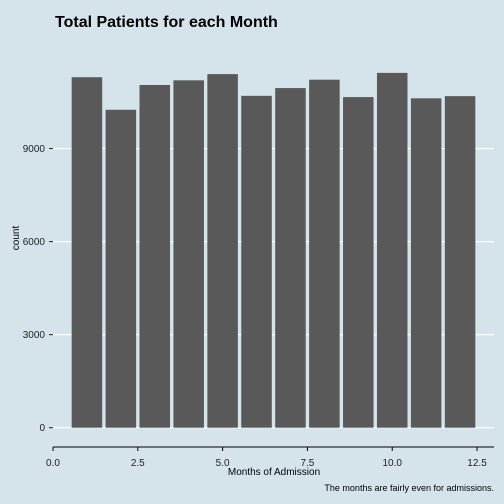 This screenshot has height=504, width=504. What do you see at coordinates (223, 463) in the screenshot?
I see `x-tick-label: 5.0` at bounding box center [223, 463].